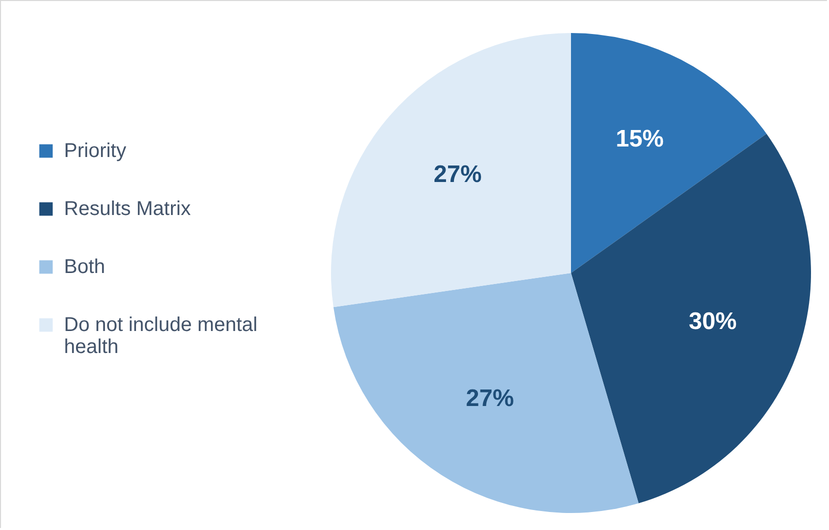  Describe the element at coordinates (85, 267) in the screenshot. I see `legend-label: Both` at that location.